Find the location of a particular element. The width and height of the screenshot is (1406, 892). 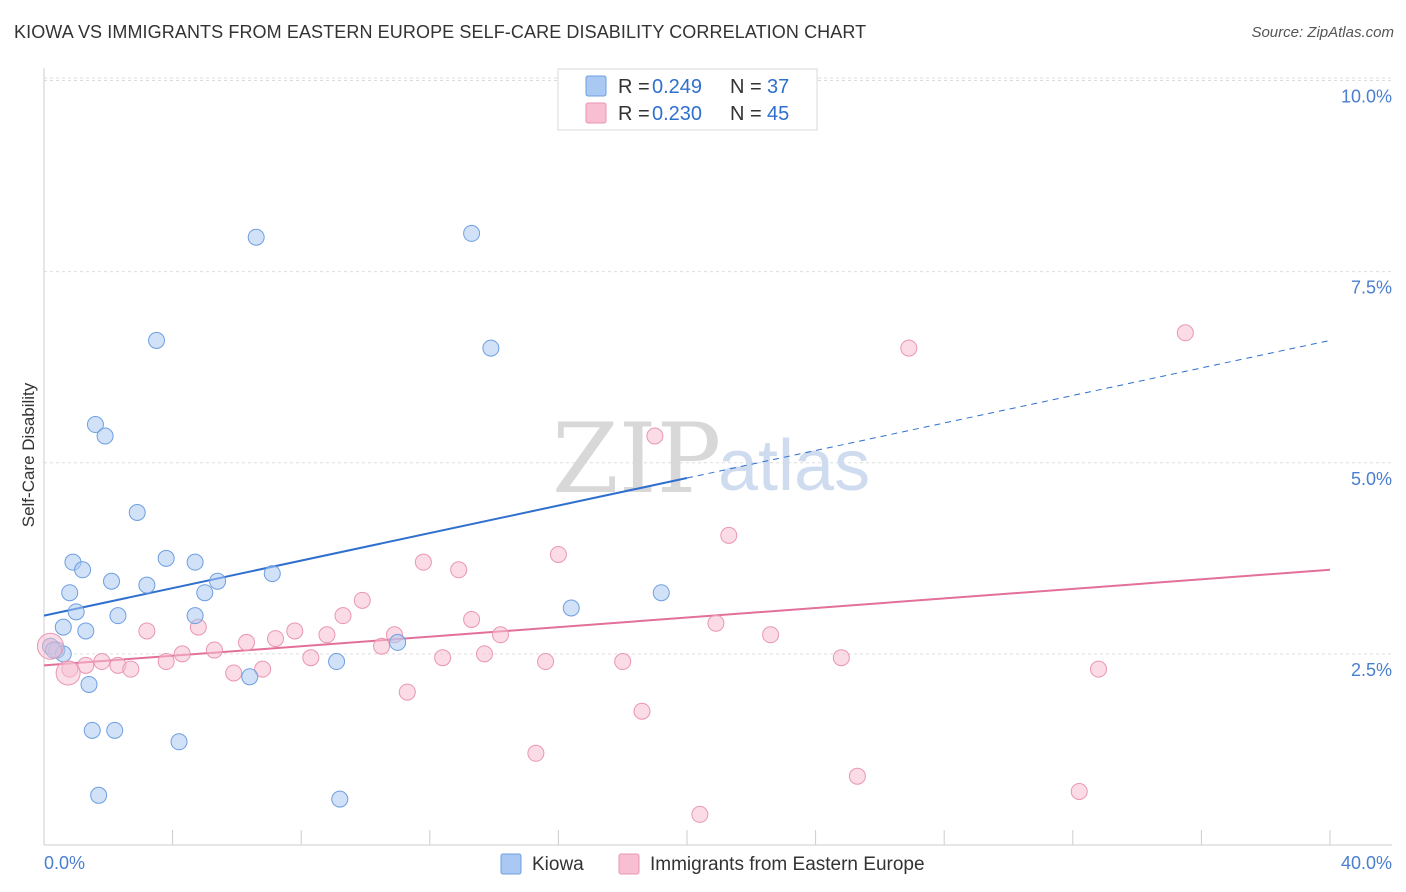

series-legend-label-immigrants: Immigrants from Eastern Europe is located at coordinates (787, 864).